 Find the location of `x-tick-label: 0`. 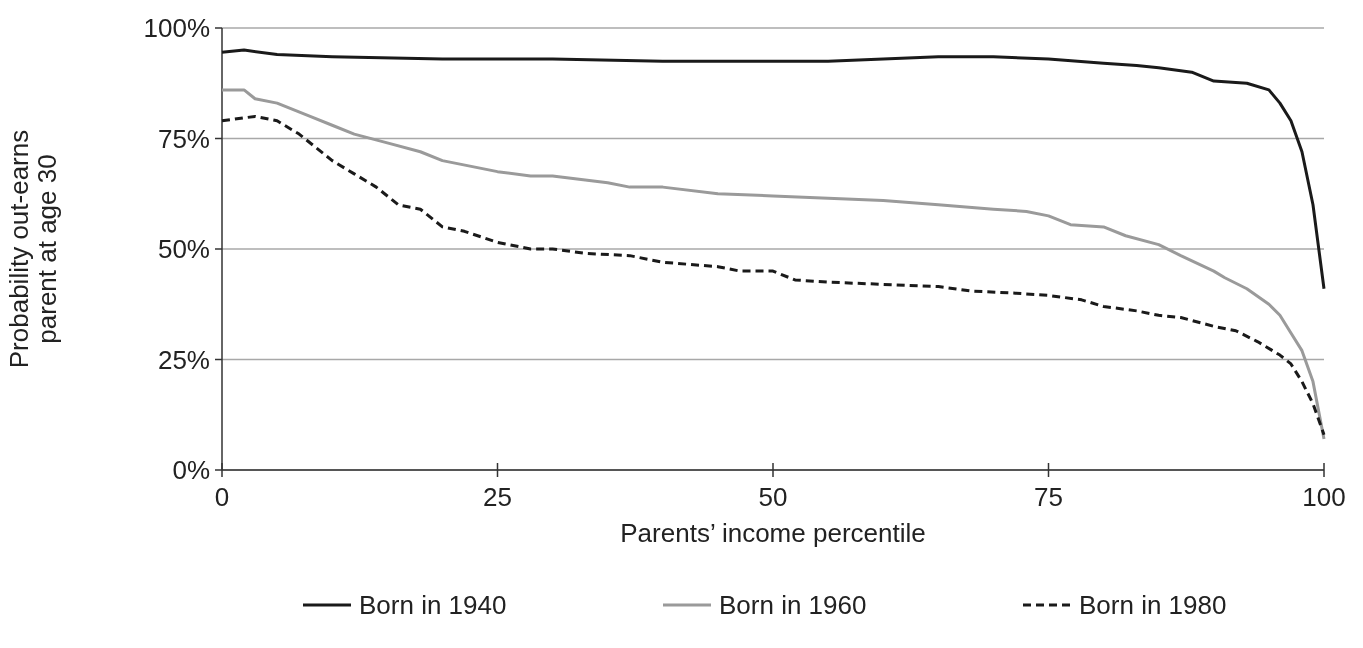

x-tick-label: 0 is located at coordinates (222, 497).